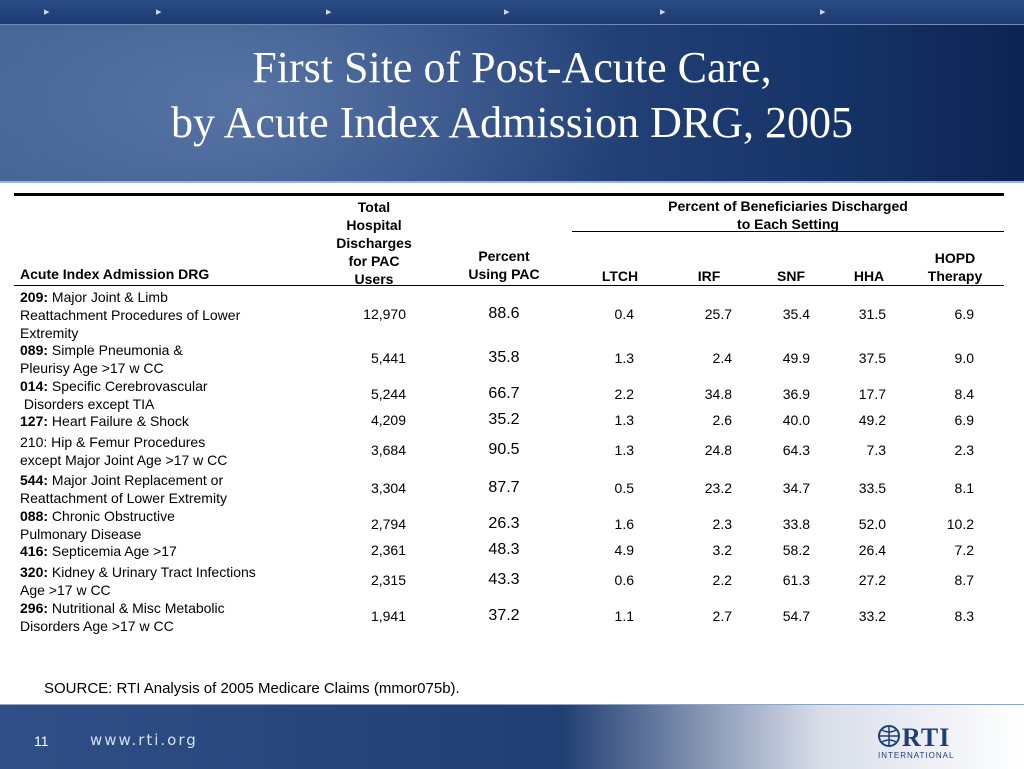 This screenshot has width=1024, height=769. What do you see at coordinates (955, 276) in the screenshot?
I see `header-line: Therapy` at bounding box center [955, 276].